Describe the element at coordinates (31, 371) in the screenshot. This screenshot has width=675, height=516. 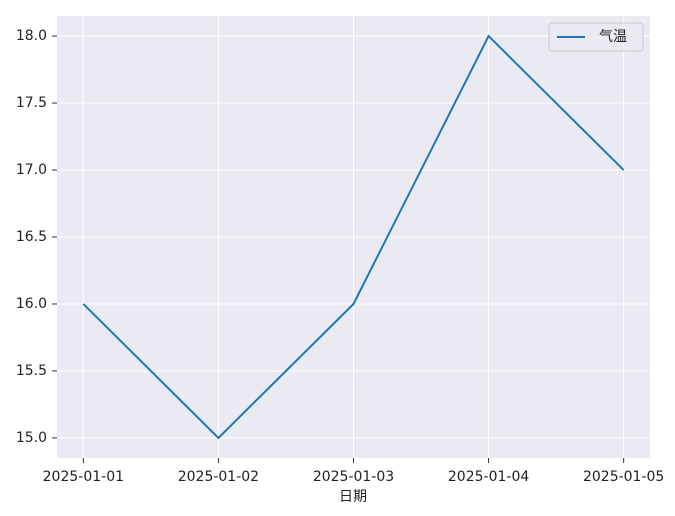
I see `y-tick-label: 15.5` at that location.